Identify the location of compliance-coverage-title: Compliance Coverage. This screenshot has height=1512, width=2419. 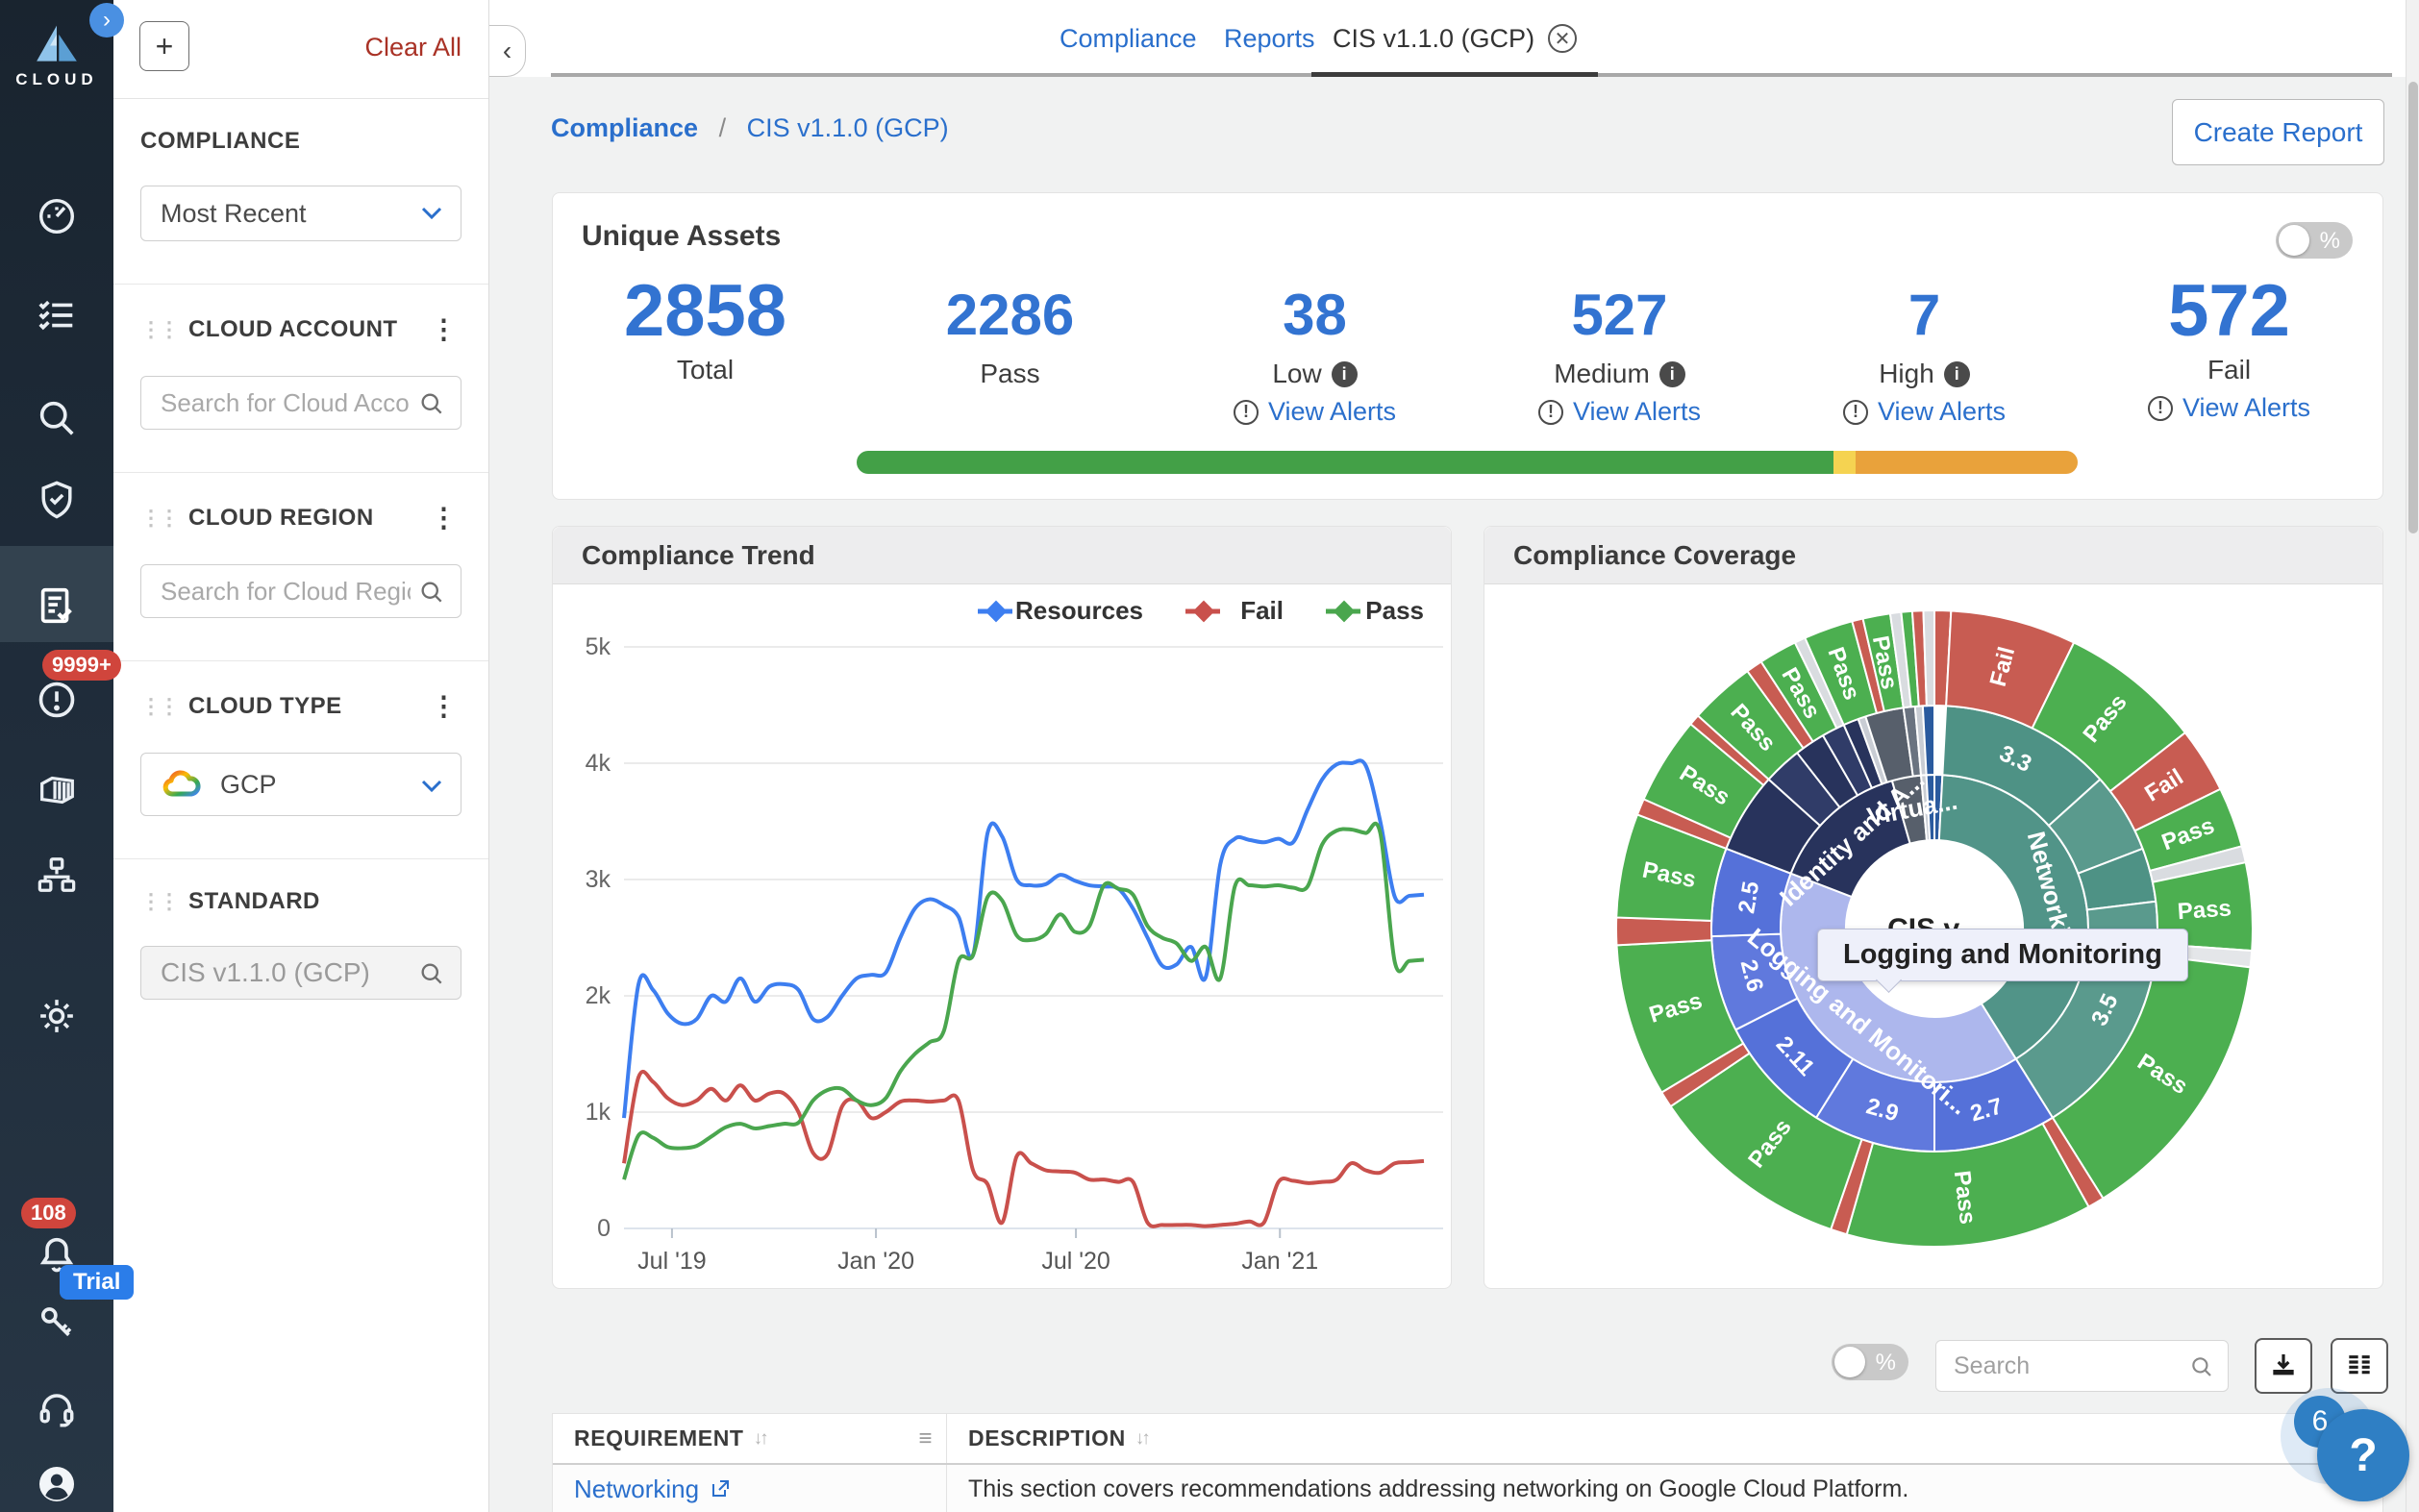
(1655, 554).